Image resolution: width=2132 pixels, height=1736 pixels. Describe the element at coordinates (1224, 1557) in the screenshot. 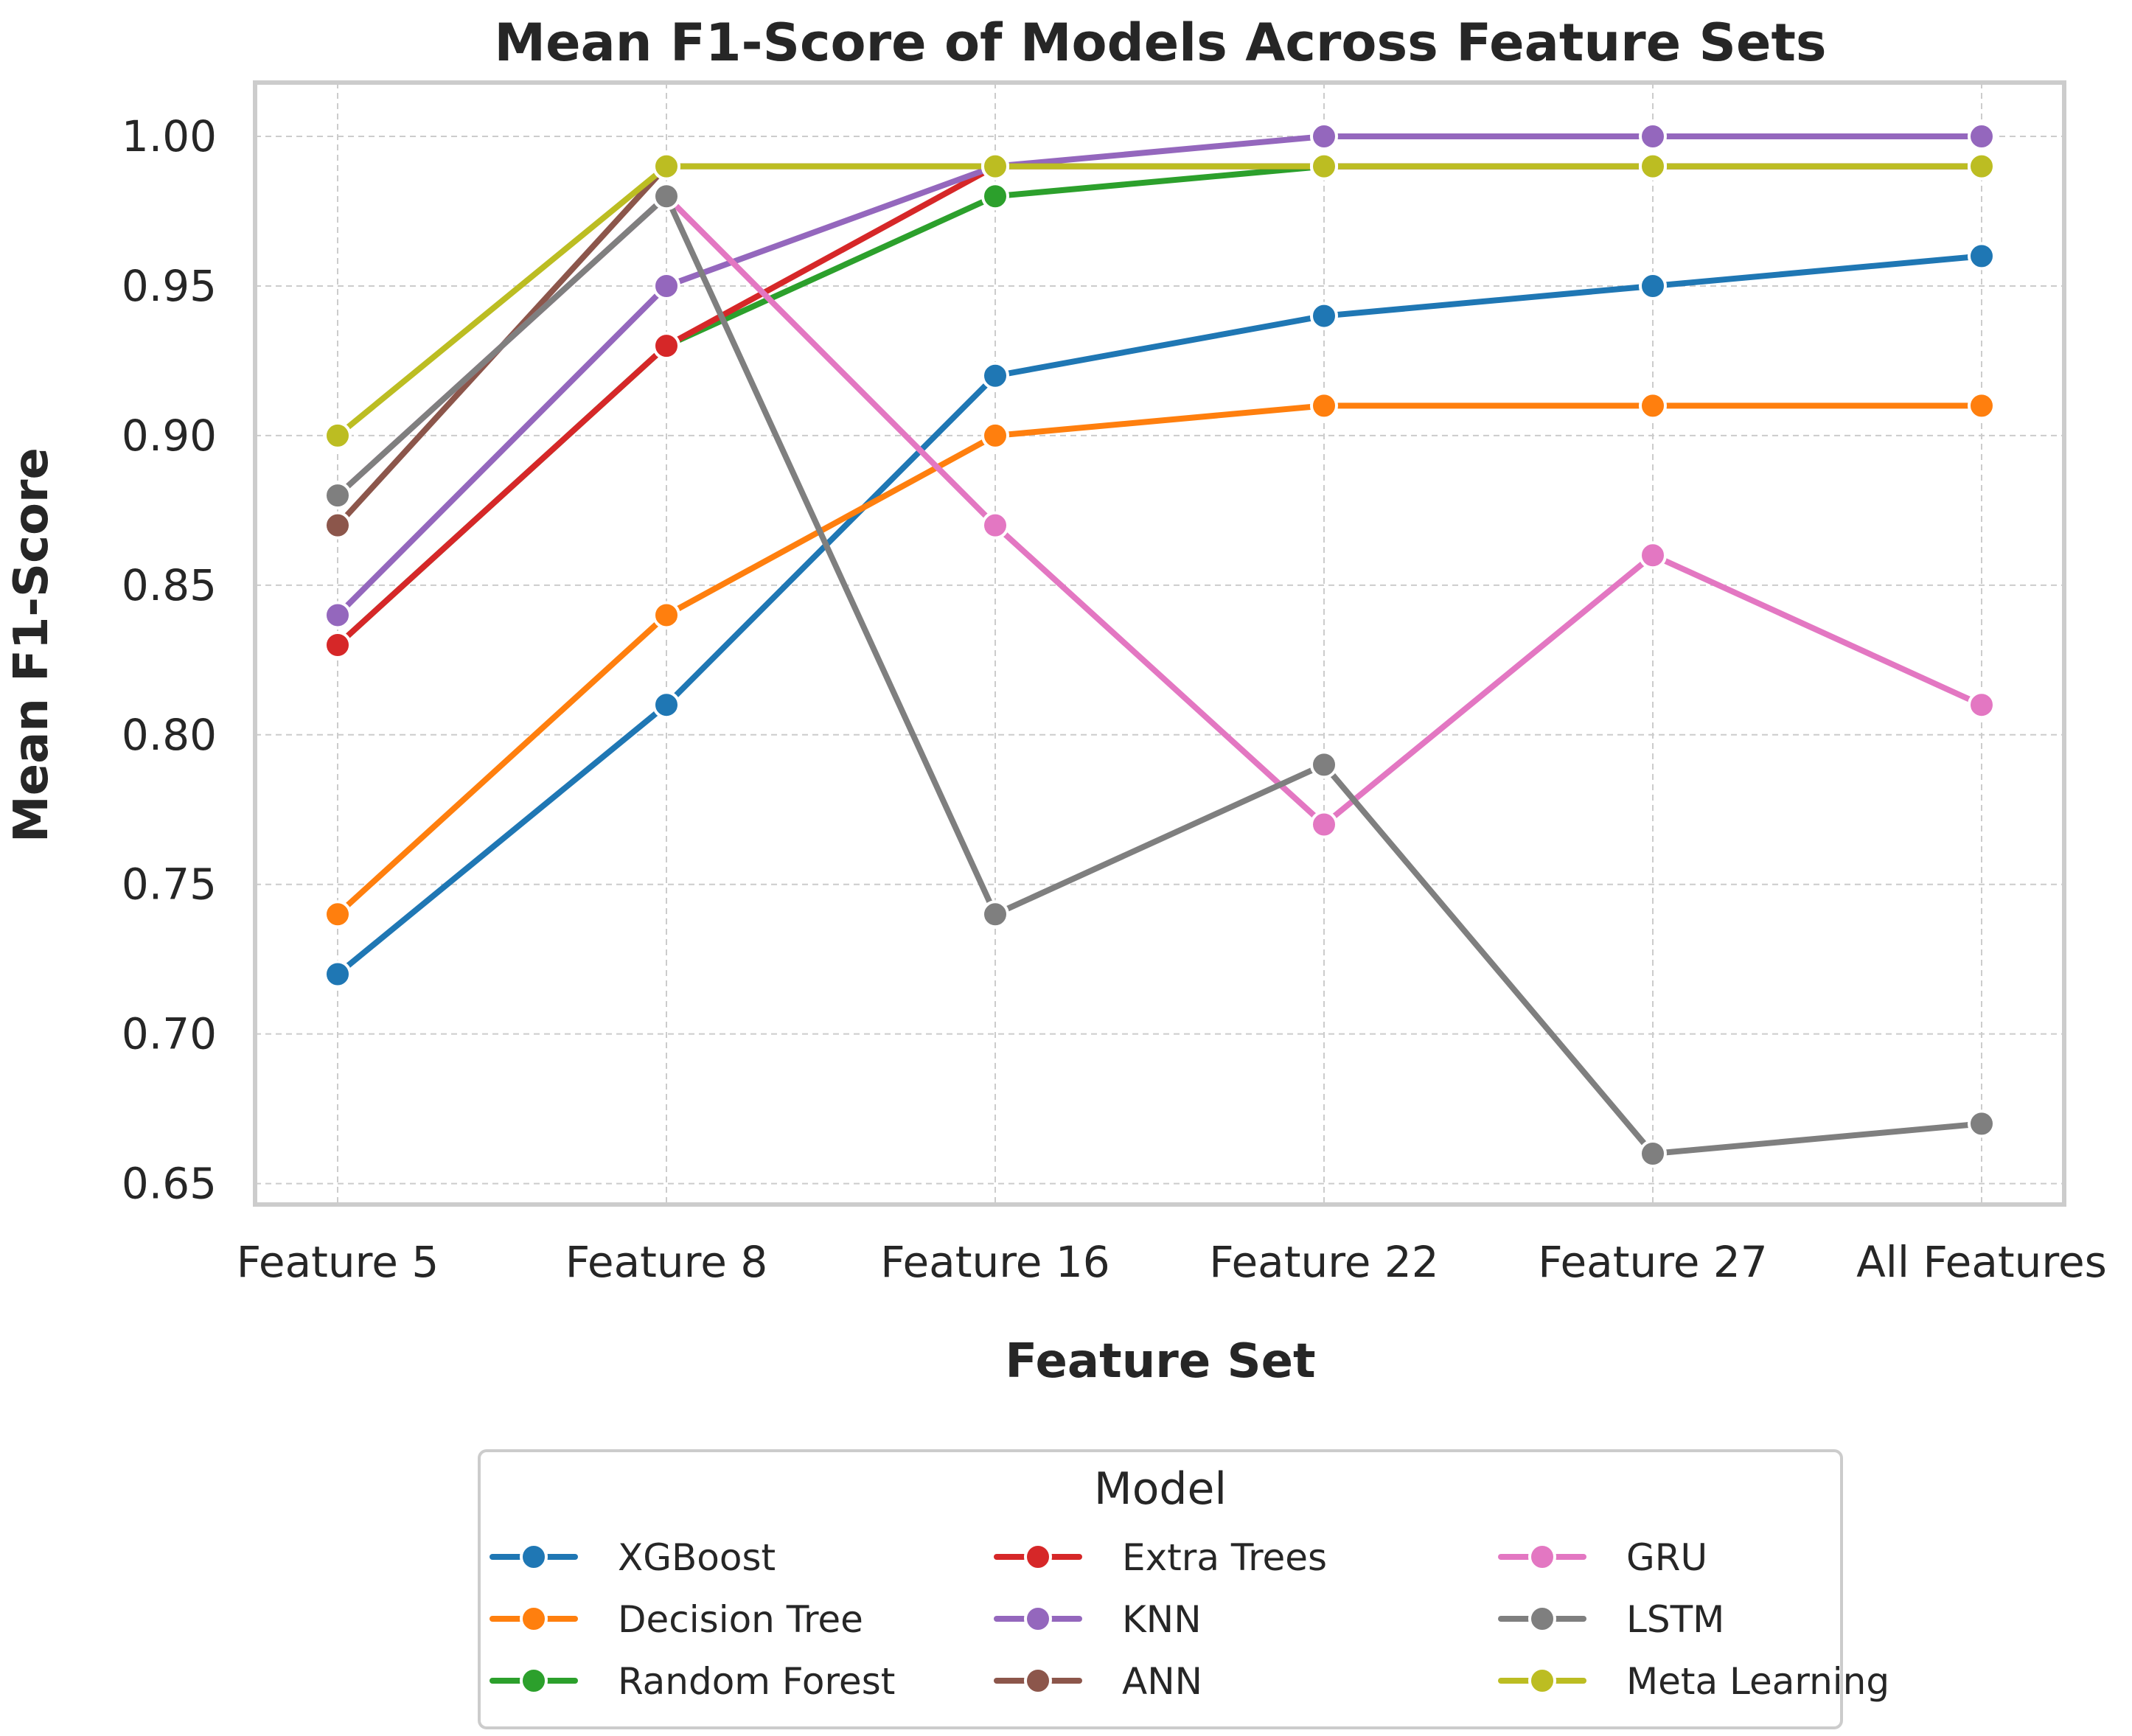

I see `legend-label: Extra Trees` at that location.